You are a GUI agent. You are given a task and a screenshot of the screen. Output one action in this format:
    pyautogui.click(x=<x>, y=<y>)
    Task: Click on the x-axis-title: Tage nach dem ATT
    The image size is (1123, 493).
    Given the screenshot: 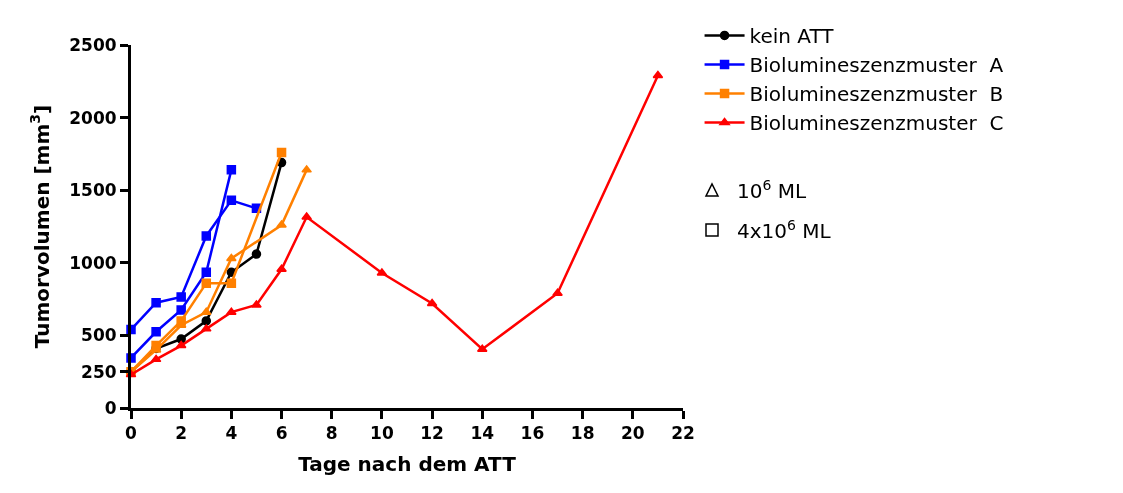 What is the action you would take?
    pyautogui.click(x=407, y=463)
    